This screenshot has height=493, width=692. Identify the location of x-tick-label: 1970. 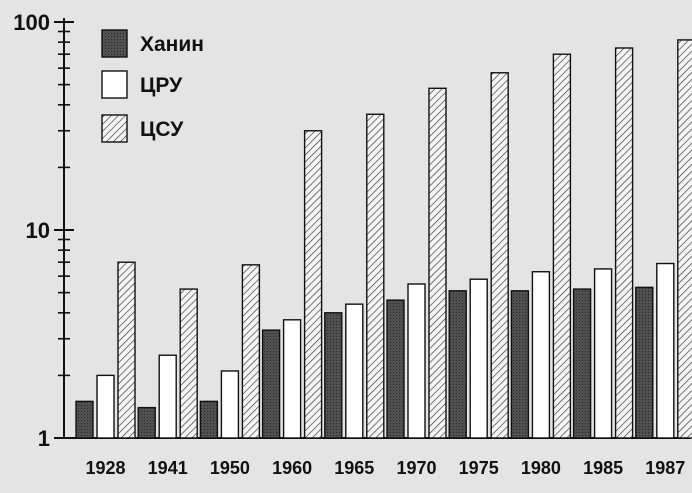
(416, 468).